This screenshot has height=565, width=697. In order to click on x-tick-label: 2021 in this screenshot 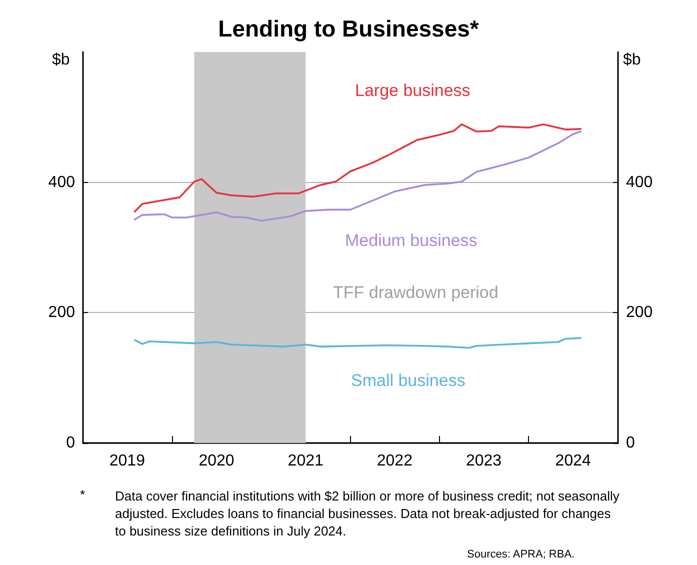, I will do `click(306, 461)`.